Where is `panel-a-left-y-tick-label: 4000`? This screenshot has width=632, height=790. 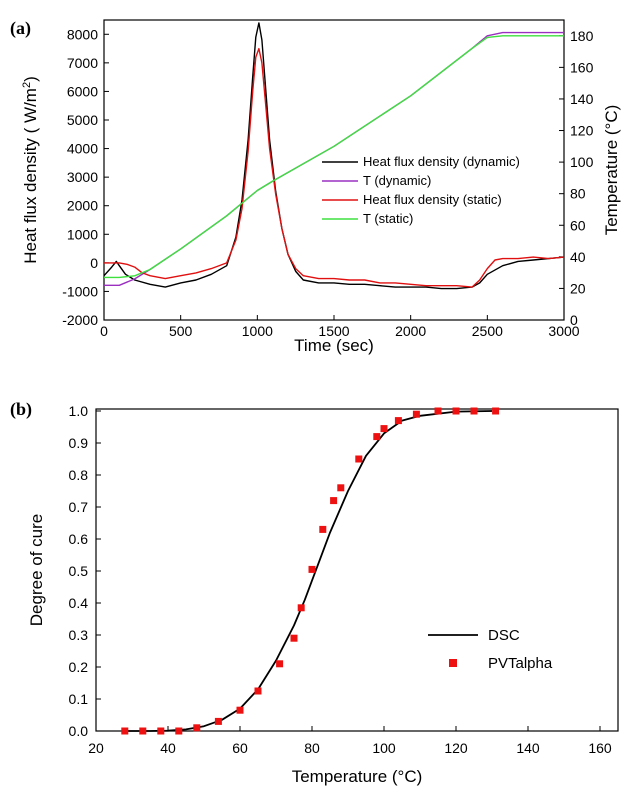
panel-a-left-y-tick-label: 4000 is located at coordinates (82, 149).